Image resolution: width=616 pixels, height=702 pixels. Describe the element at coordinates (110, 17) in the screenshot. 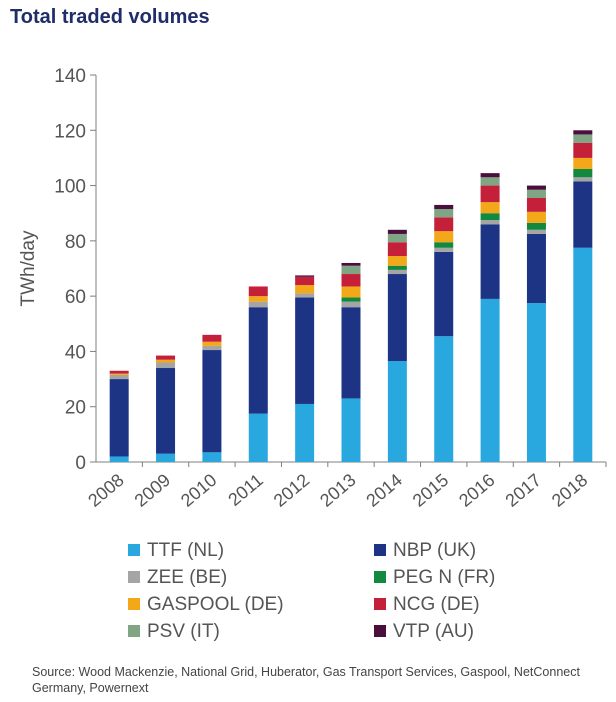

I see `chart-title: Total traded volumes` at that location.